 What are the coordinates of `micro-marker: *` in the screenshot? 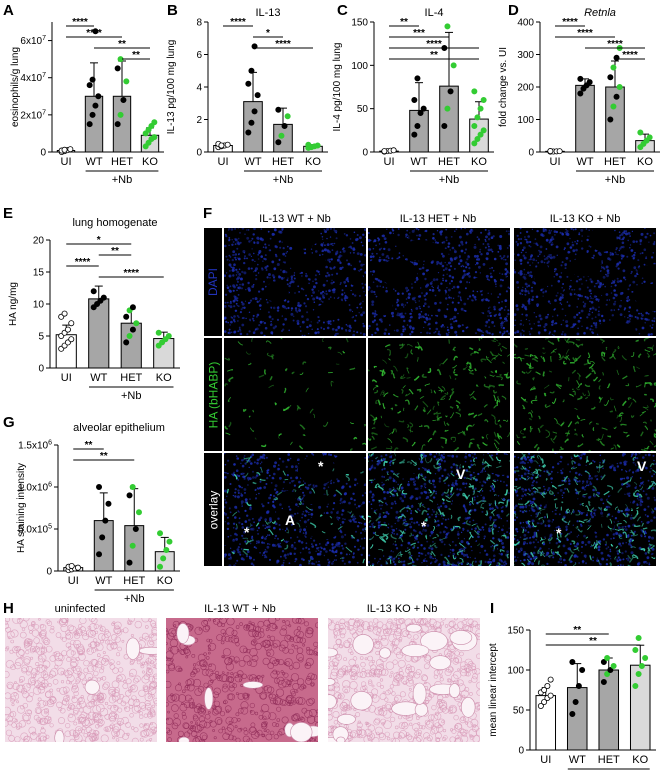 It's located at (424, 526).